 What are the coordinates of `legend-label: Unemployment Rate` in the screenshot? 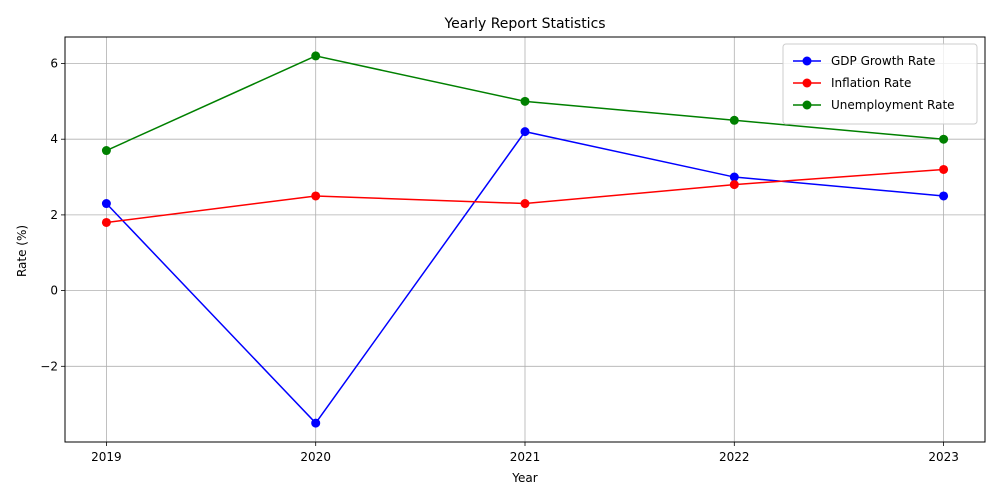 It's located at (893, 105).